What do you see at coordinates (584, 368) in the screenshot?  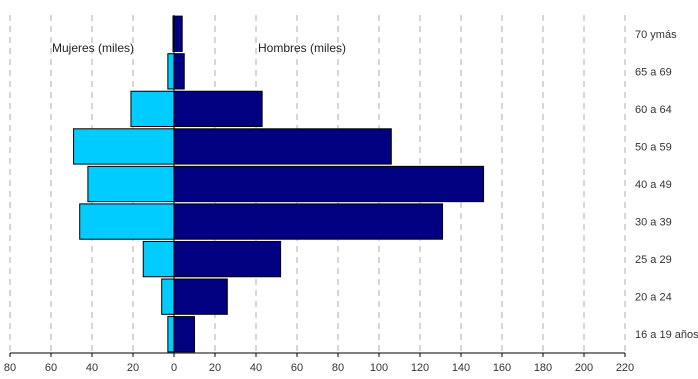 I see `x-tick-label: 200` at bounding box center [584, 368].